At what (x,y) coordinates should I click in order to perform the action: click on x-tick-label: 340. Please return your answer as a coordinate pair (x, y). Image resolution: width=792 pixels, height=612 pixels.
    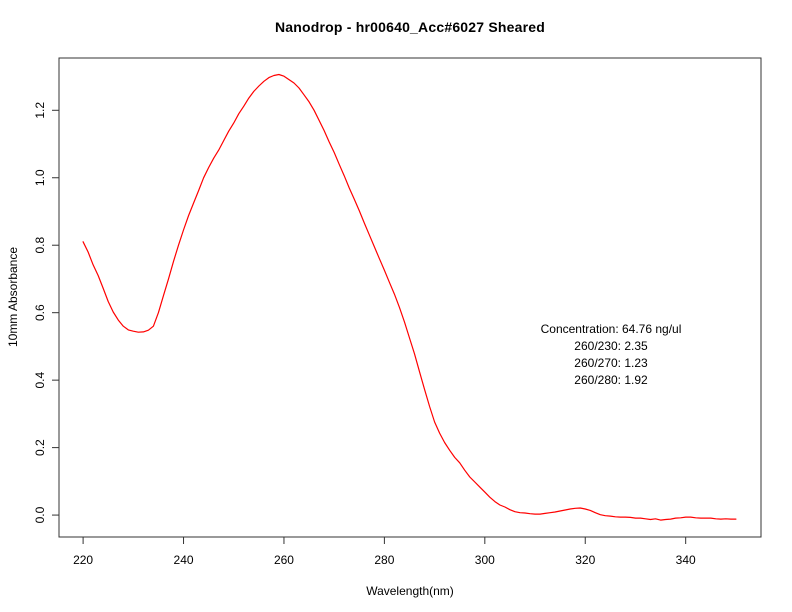
    Looking at the image, I should click on (686, 560).